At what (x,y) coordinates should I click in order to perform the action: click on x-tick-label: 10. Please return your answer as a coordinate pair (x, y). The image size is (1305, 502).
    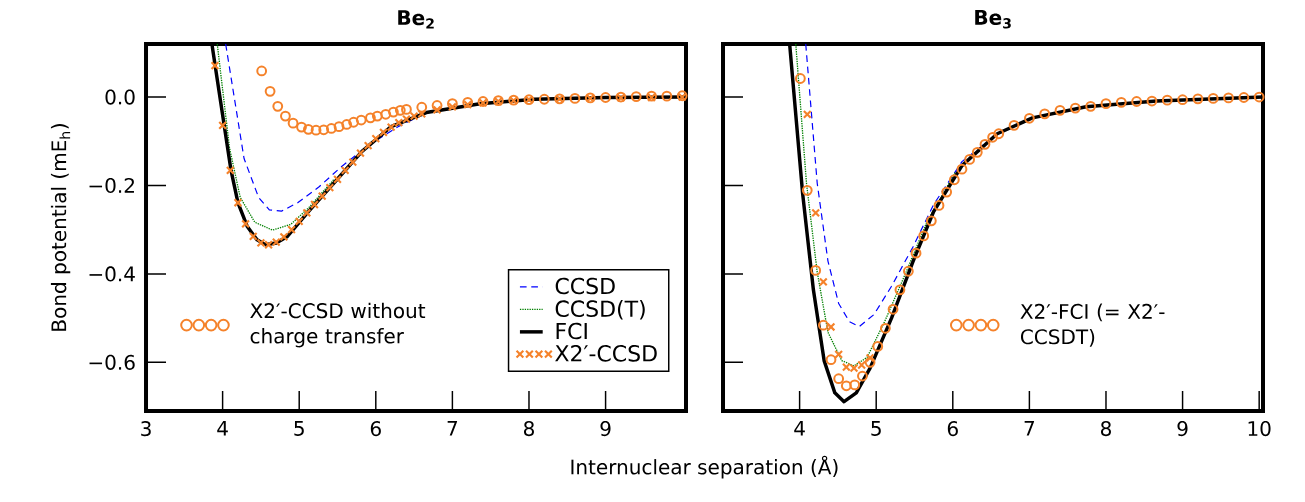
    Looking at the image, I should click on (1259, 429).